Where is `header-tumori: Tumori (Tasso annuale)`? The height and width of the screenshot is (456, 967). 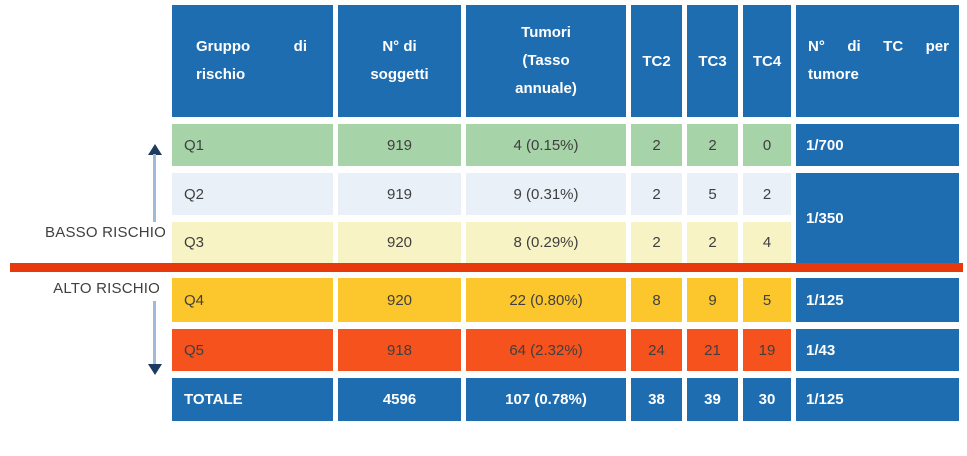 header-tumori: Tumori (Tasso annuale) is located at coordinates (546, 61).